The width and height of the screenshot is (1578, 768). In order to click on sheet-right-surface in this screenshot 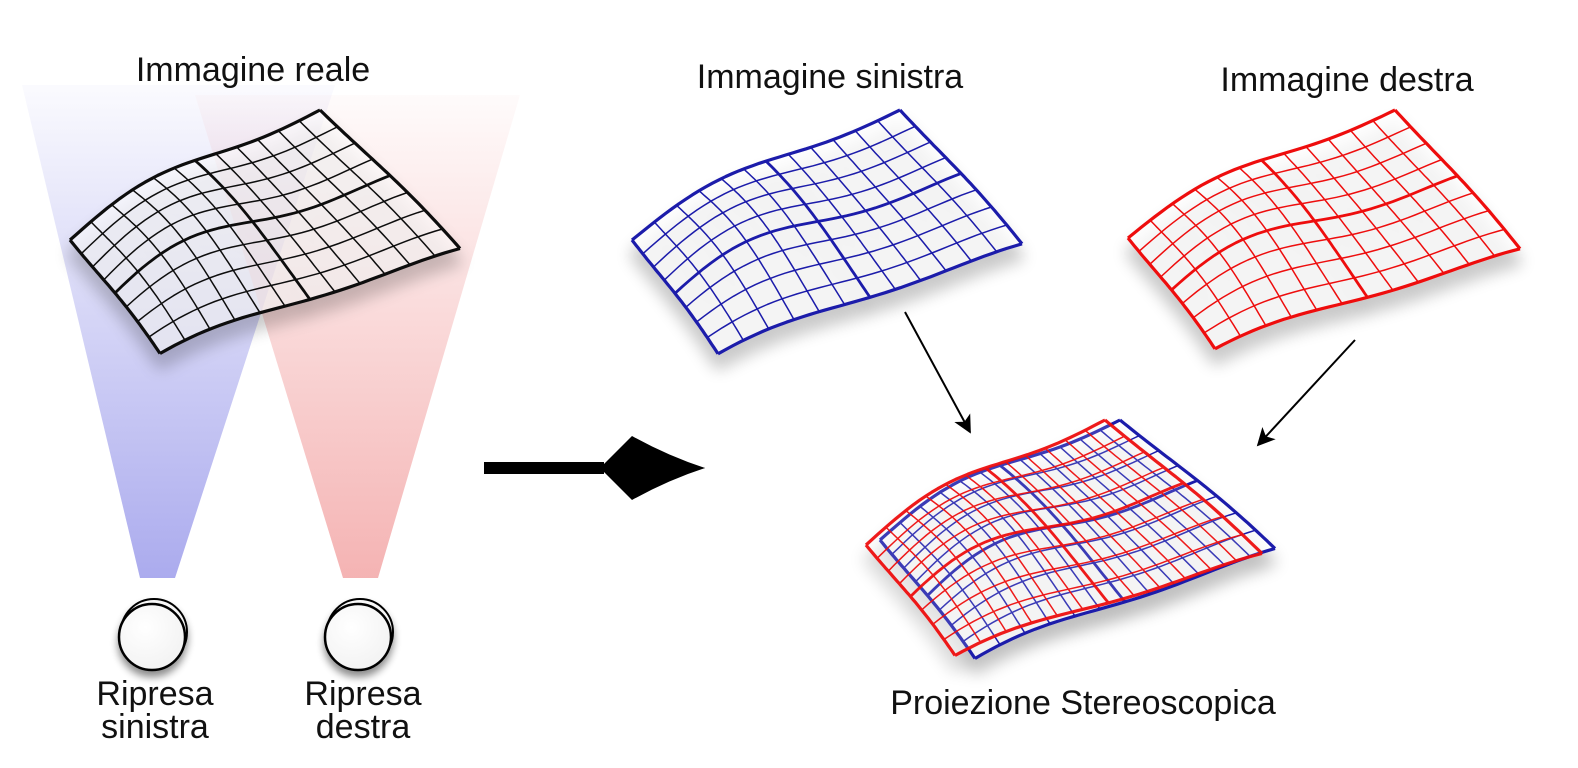, I will do `click(1324, 229)`.